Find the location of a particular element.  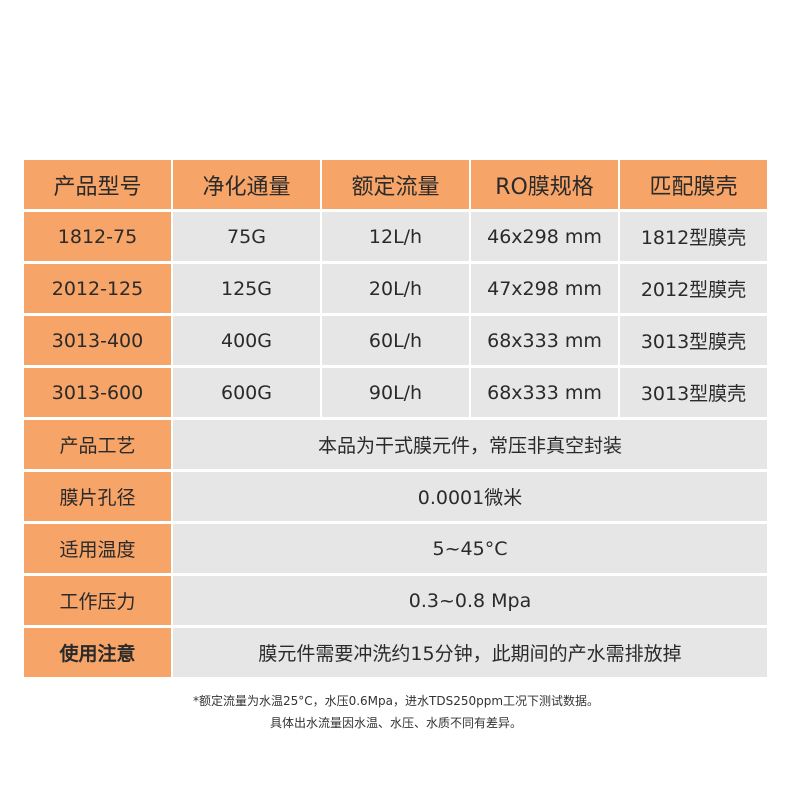

header-flow: 额定流量 is located at coordinates (395, 184).